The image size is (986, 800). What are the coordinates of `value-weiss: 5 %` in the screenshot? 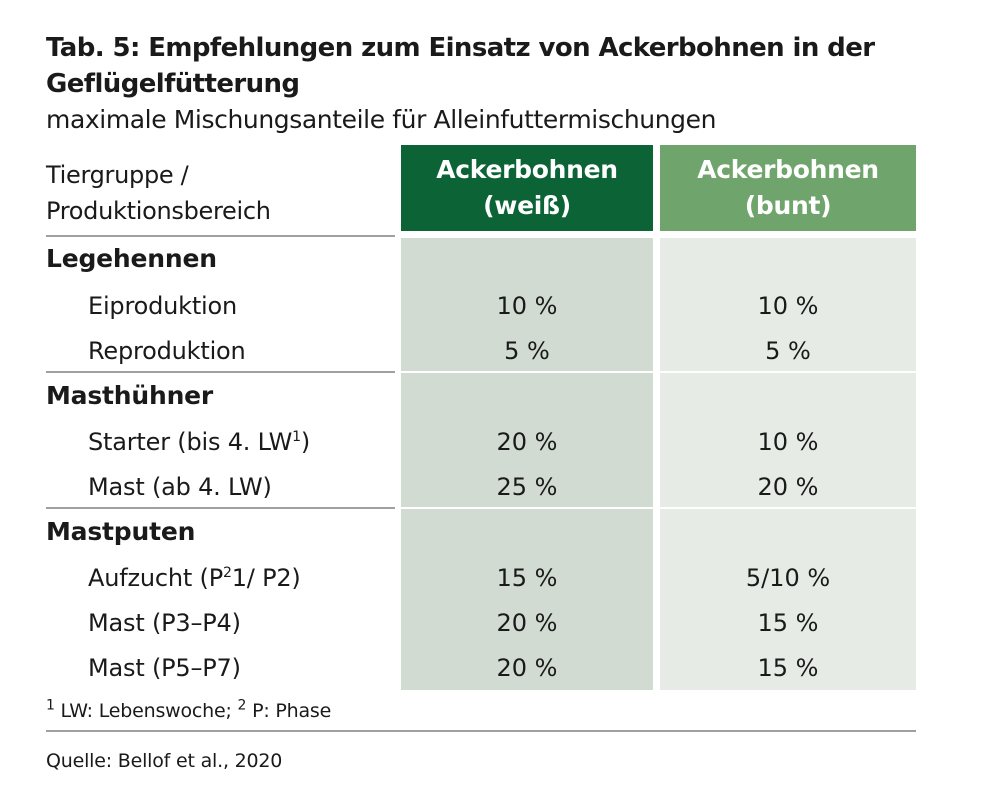 It's located at (527, 351).